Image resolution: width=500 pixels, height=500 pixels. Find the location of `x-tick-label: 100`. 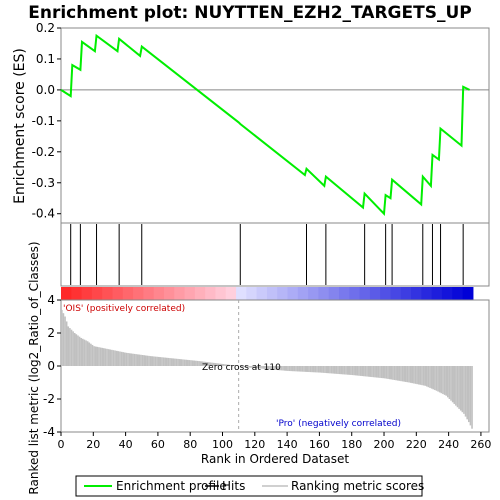

x-tick-label: 100 is located at coordinates (222, 444).